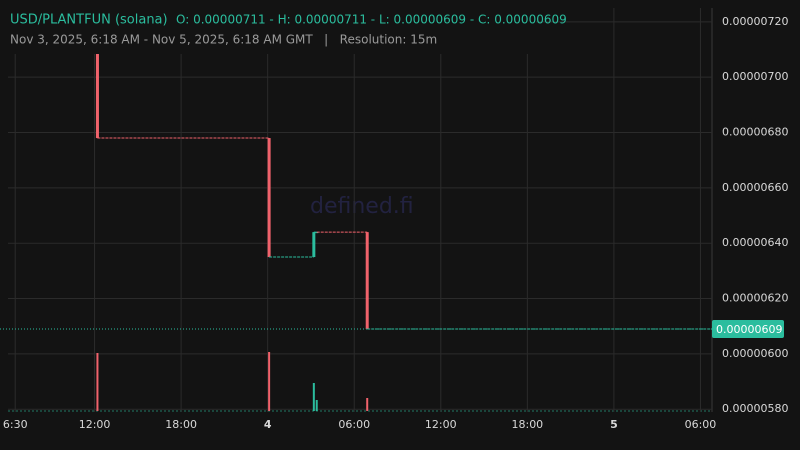 Image resolution: width=800 pixels, height=450 pixels. I want to click on y-tick-label: 0.00000640, so click(755, 242).